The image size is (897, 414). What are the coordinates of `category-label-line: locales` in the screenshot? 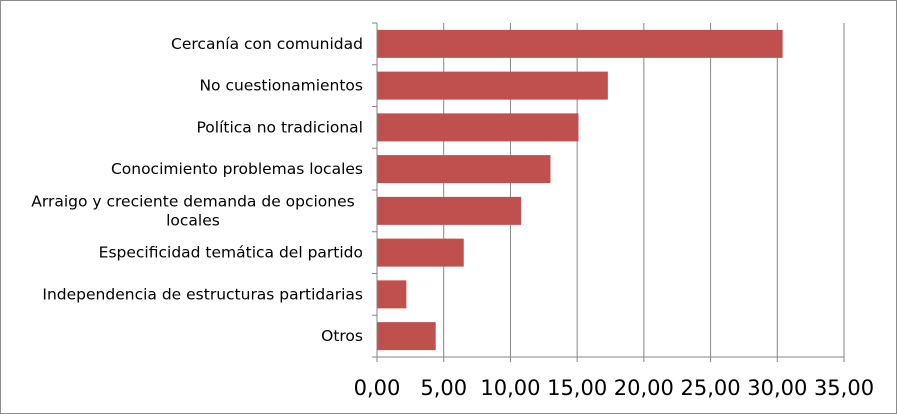 It's located at (193, 220).